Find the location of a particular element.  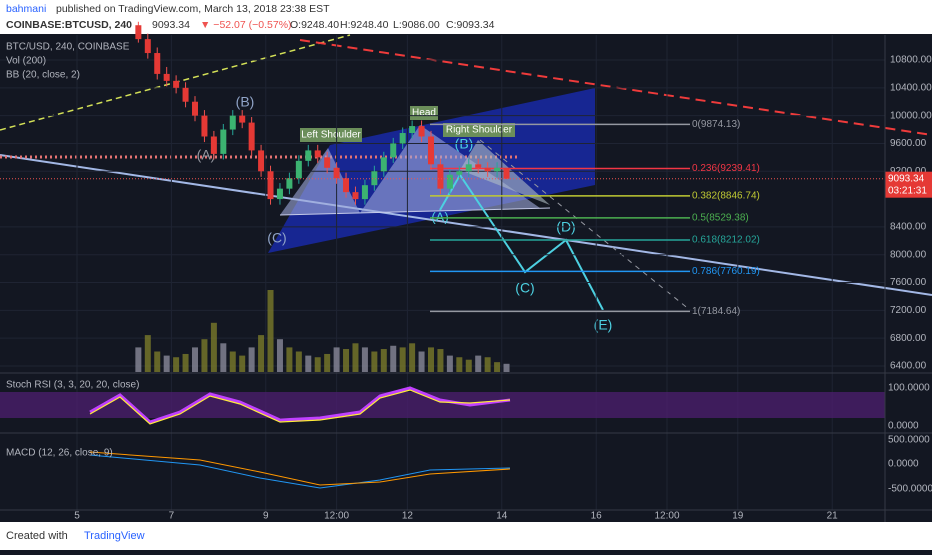

tick-label: -500.0000 is located at coordinates (910, 489).